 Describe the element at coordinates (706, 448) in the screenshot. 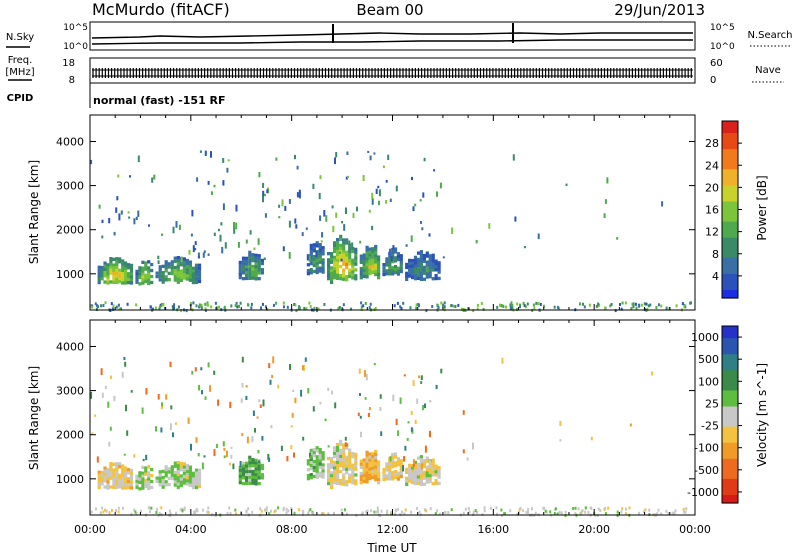

I see `colorbar-tick-label: -100` at that location.